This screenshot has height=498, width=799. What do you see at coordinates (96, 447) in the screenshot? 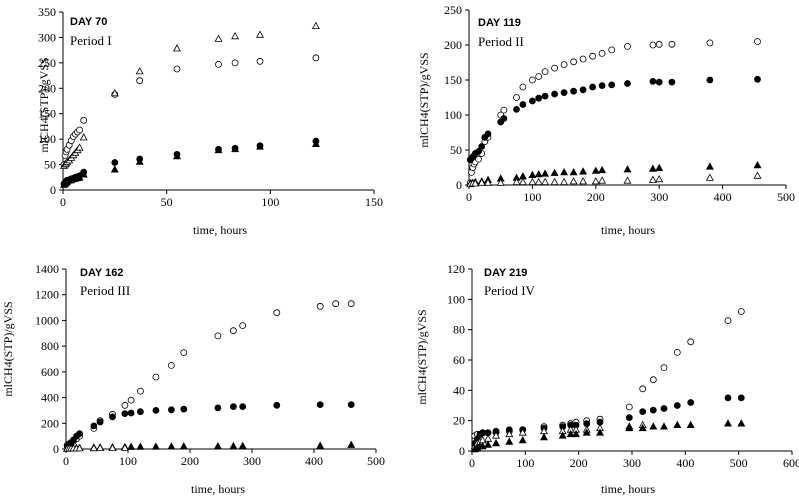
I see `series-3-triangle-open` at bounding box center [96, 447].